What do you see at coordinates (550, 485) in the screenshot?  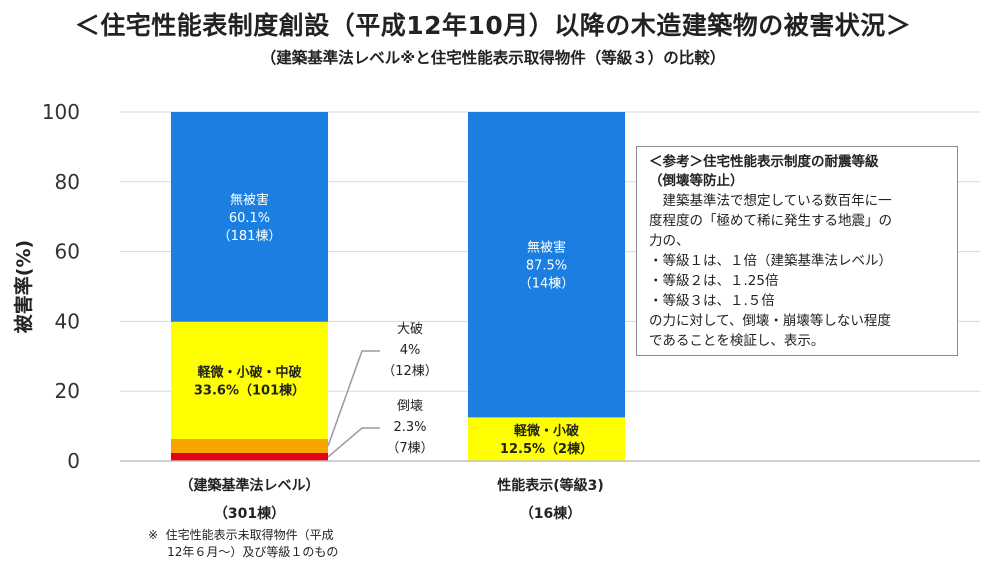 I see `x-category-label: 性能表示(等級3)` at bounding box center [550, 485].